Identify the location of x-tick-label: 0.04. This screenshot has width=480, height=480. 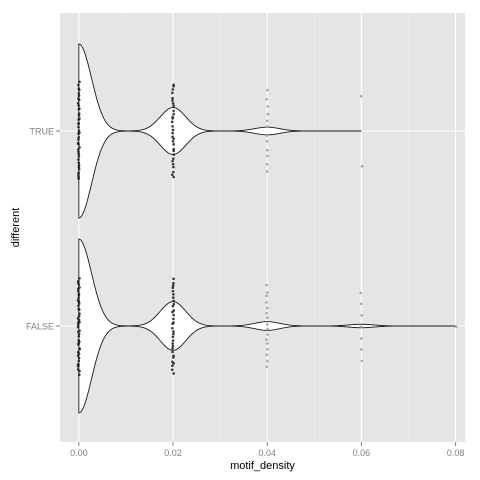
(267, 453).